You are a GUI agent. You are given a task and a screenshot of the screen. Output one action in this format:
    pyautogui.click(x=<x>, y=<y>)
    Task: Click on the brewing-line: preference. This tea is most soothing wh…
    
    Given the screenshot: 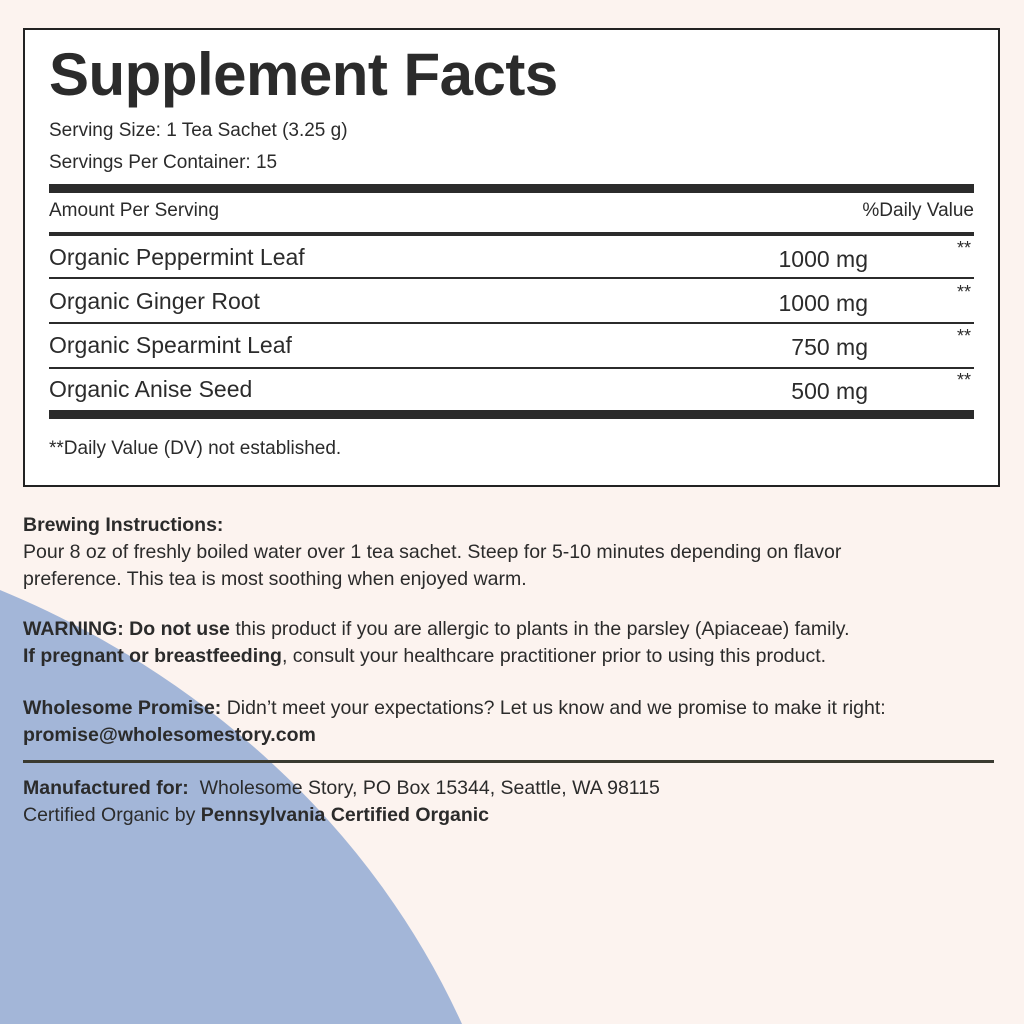 What is the action you would take?
    pyautogui.click(x=275, y=579)
    